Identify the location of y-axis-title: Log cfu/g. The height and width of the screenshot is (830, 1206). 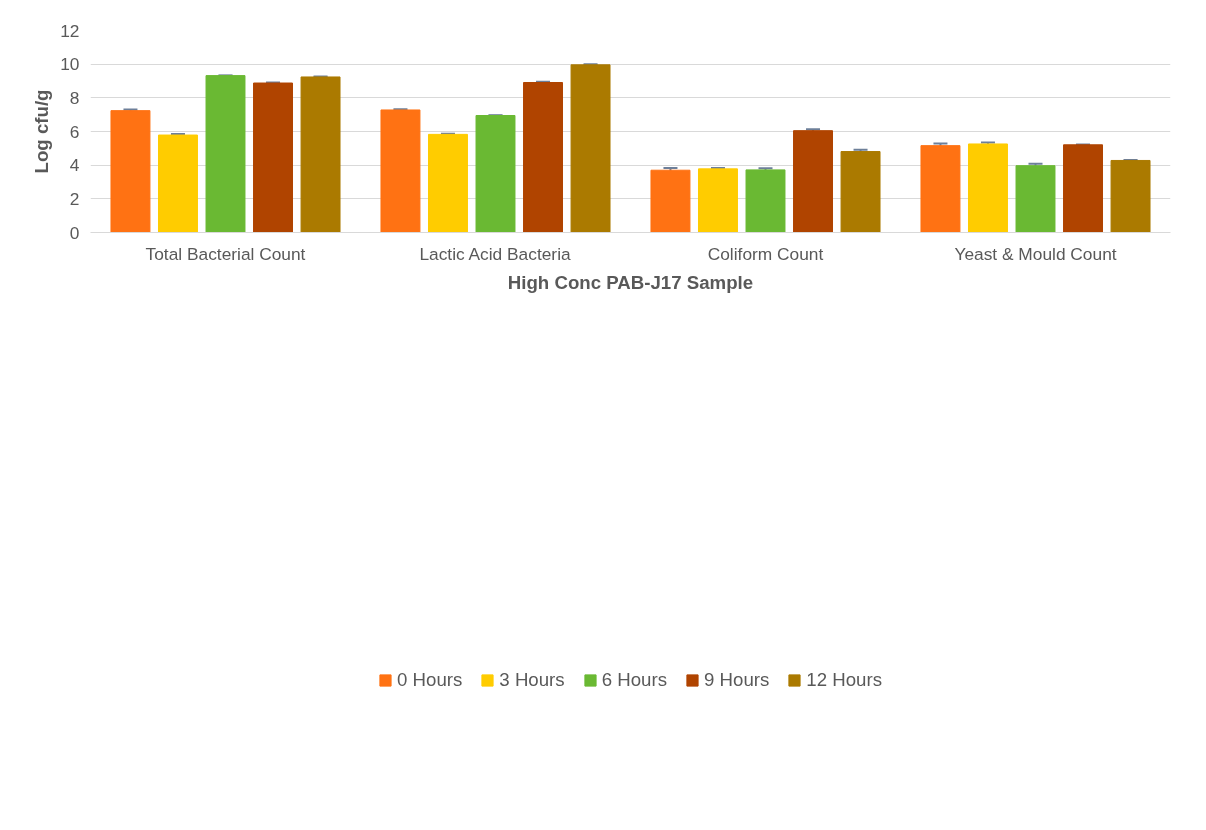
(42, 131).